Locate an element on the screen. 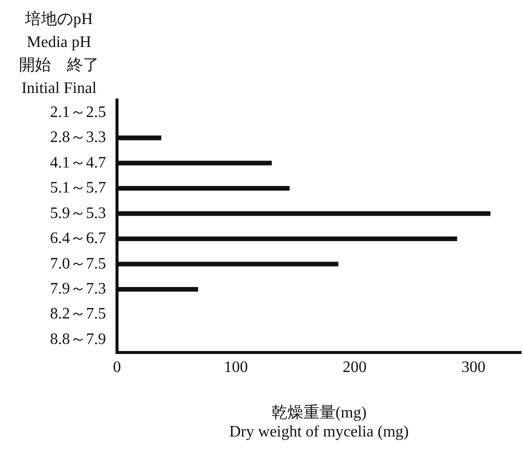  y-tick-label: 4.1～4.7 is located at coordinates (78, 163).